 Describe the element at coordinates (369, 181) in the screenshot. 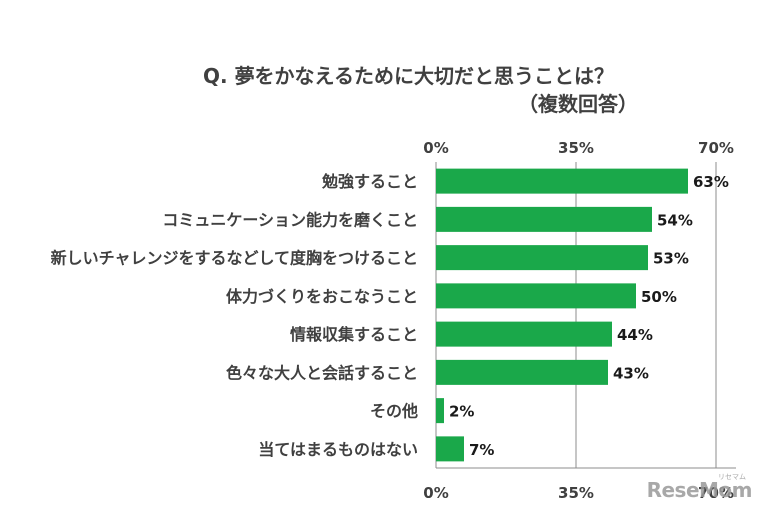

I see `category-label: 勉強すること` at that location.